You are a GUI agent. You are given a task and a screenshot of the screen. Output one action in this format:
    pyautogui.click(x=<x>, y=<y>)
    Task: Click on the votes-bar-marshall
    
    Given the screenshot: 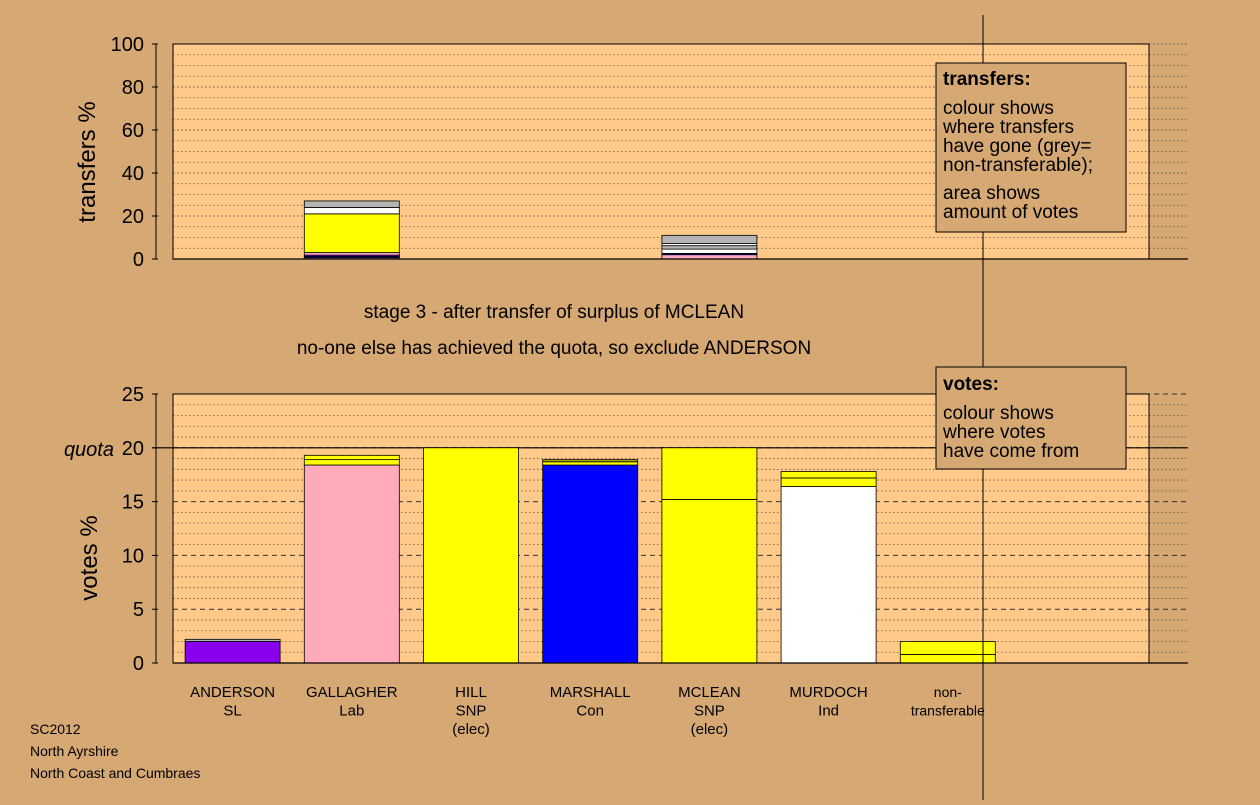 What is the action you would take?
    pyautogui.click(x=590, y=561)
    